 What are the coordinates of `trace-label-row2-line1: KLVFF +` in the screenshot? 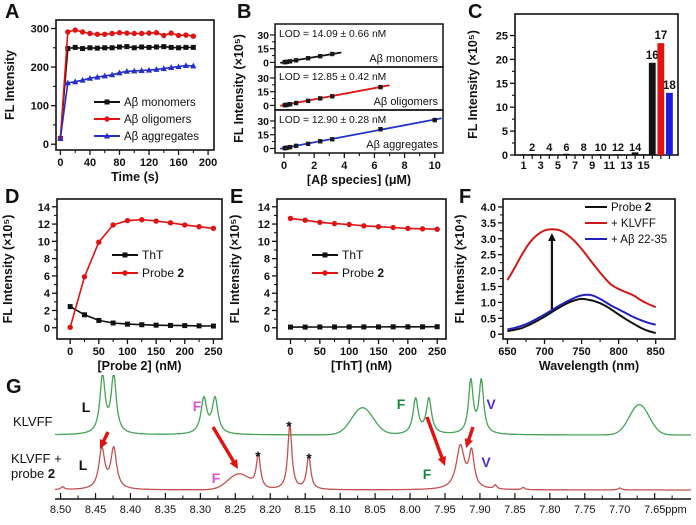 It's located at (36, 458).